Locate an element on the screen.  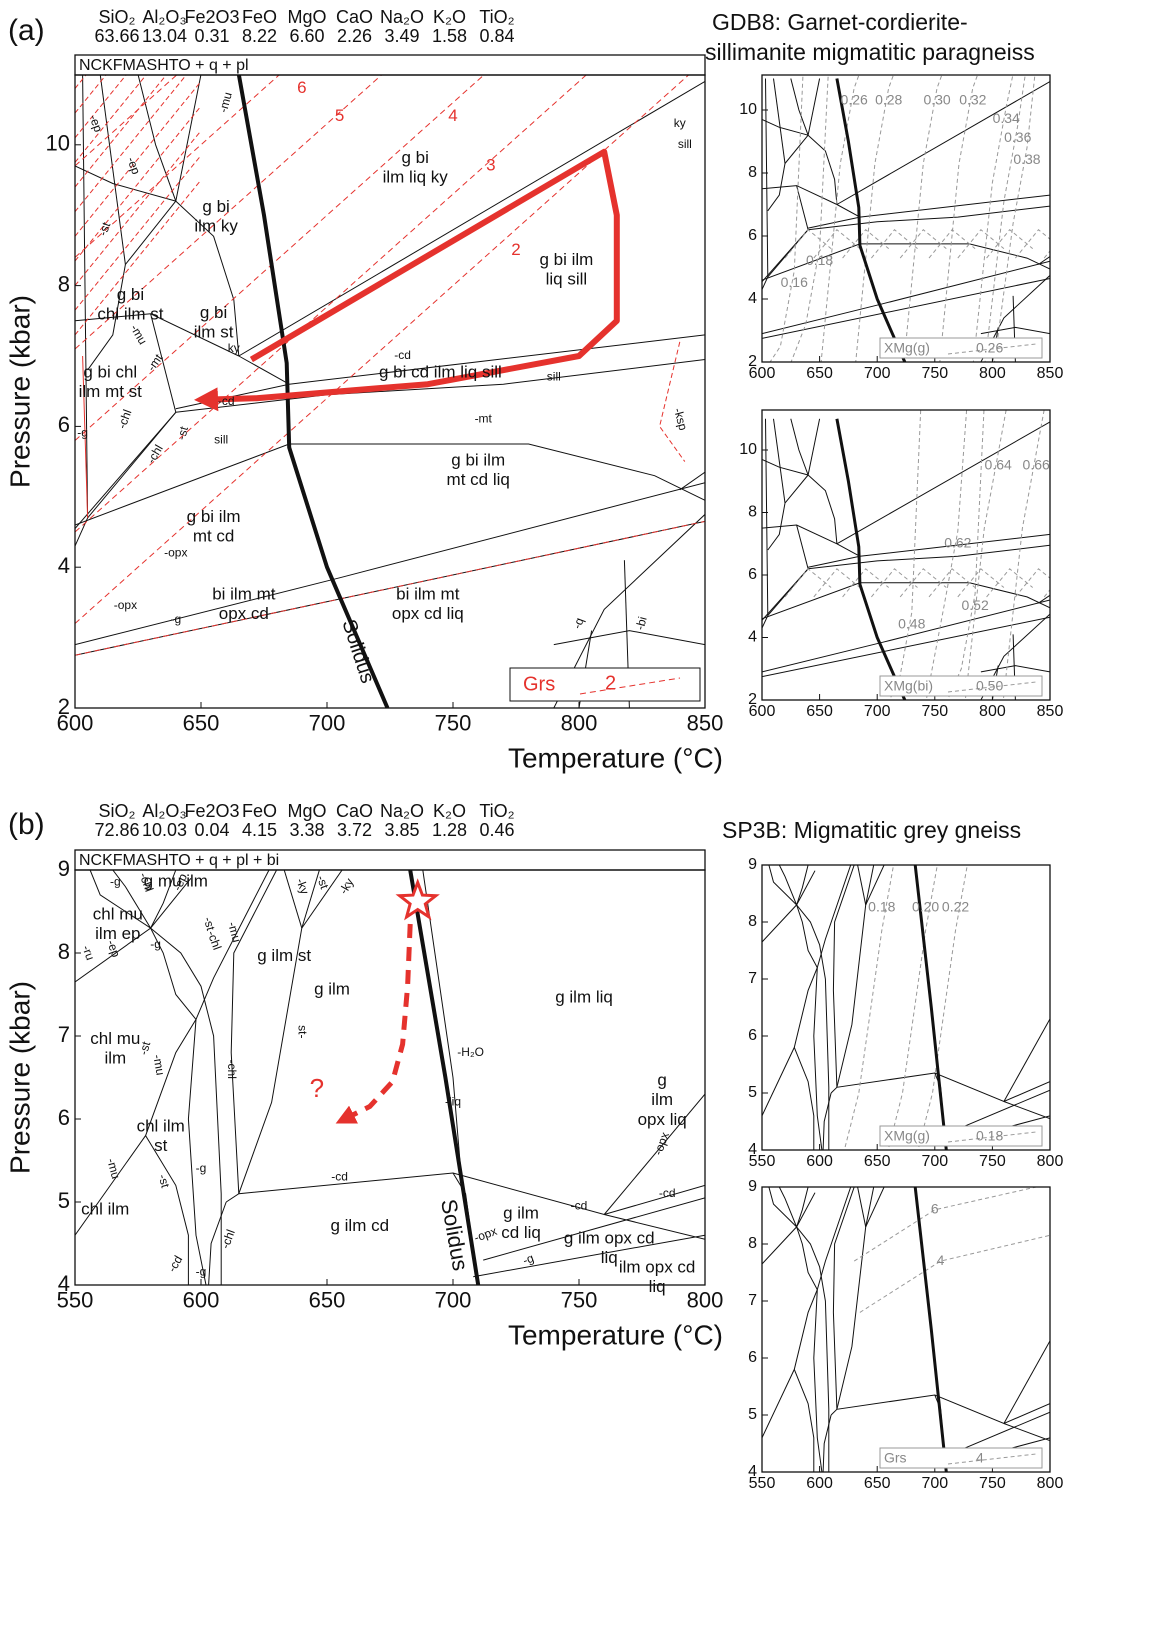
oxide-value: 0.84 is located at coordinates (496, 36).